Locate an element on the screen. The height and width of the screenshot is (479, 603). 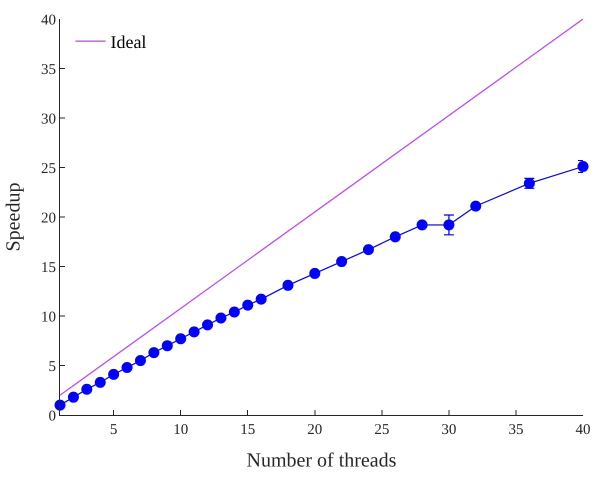
x-tick-label: 40 is located at coordinates (583, 430).